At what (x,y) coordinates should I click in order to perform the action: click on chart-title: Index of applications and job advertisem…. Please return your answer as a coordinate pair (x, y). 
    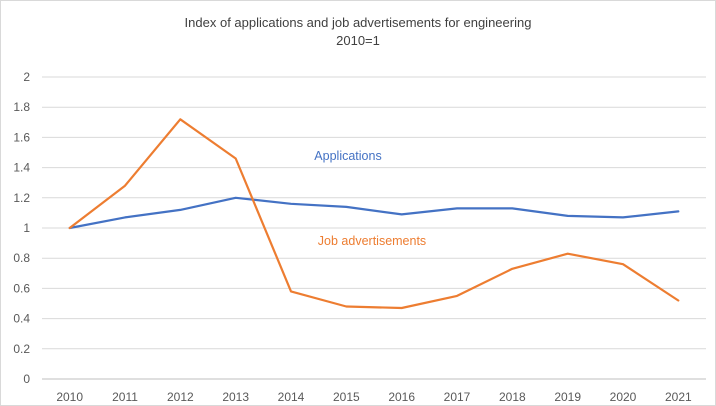
    Looking at the image, I should click on (358, 22).